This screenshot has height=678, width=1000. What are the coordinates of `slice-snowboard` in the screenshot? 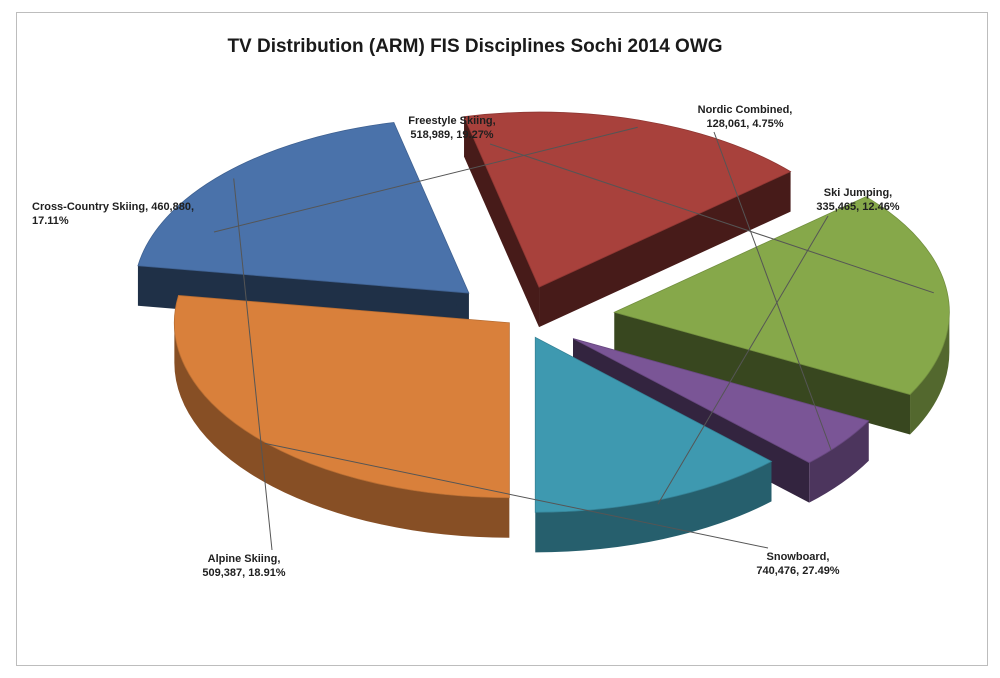 It's located at (342, 416).